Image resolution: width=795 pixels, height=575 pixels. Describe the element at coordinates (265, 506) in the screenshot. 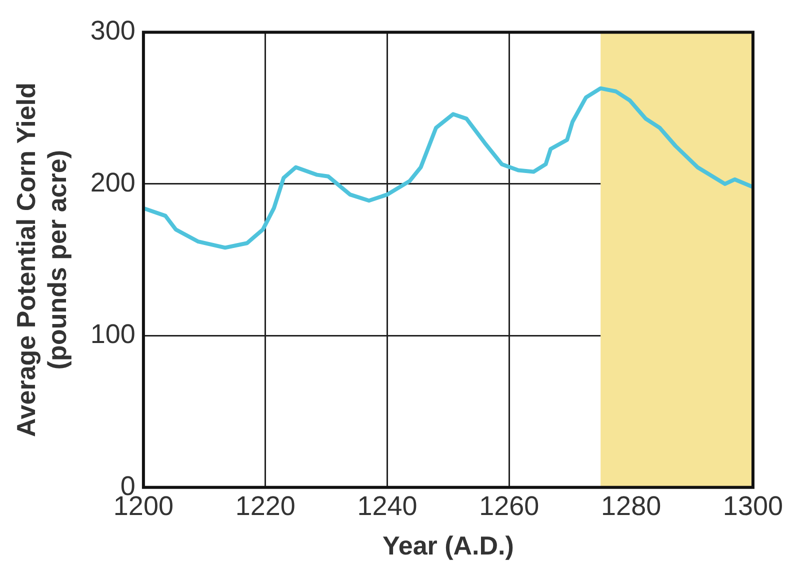

I see `x-tick-label: 1220` at that location.